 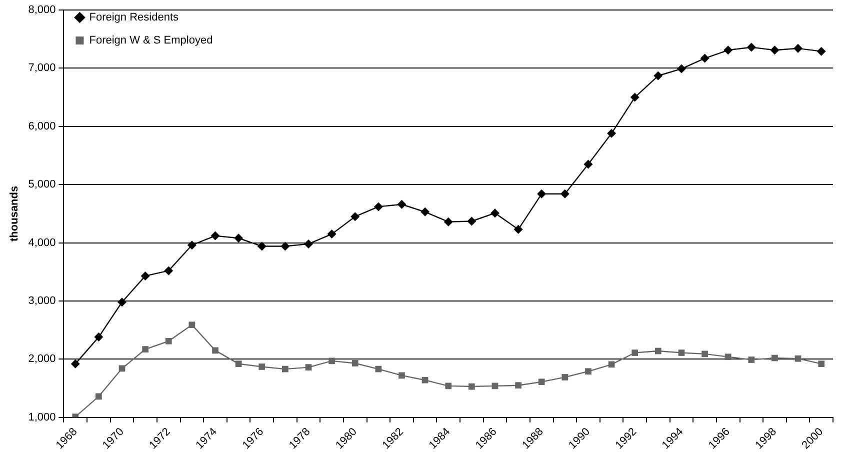 I want to click on y-tick-label: 3,000, so click(x=42, y=301).